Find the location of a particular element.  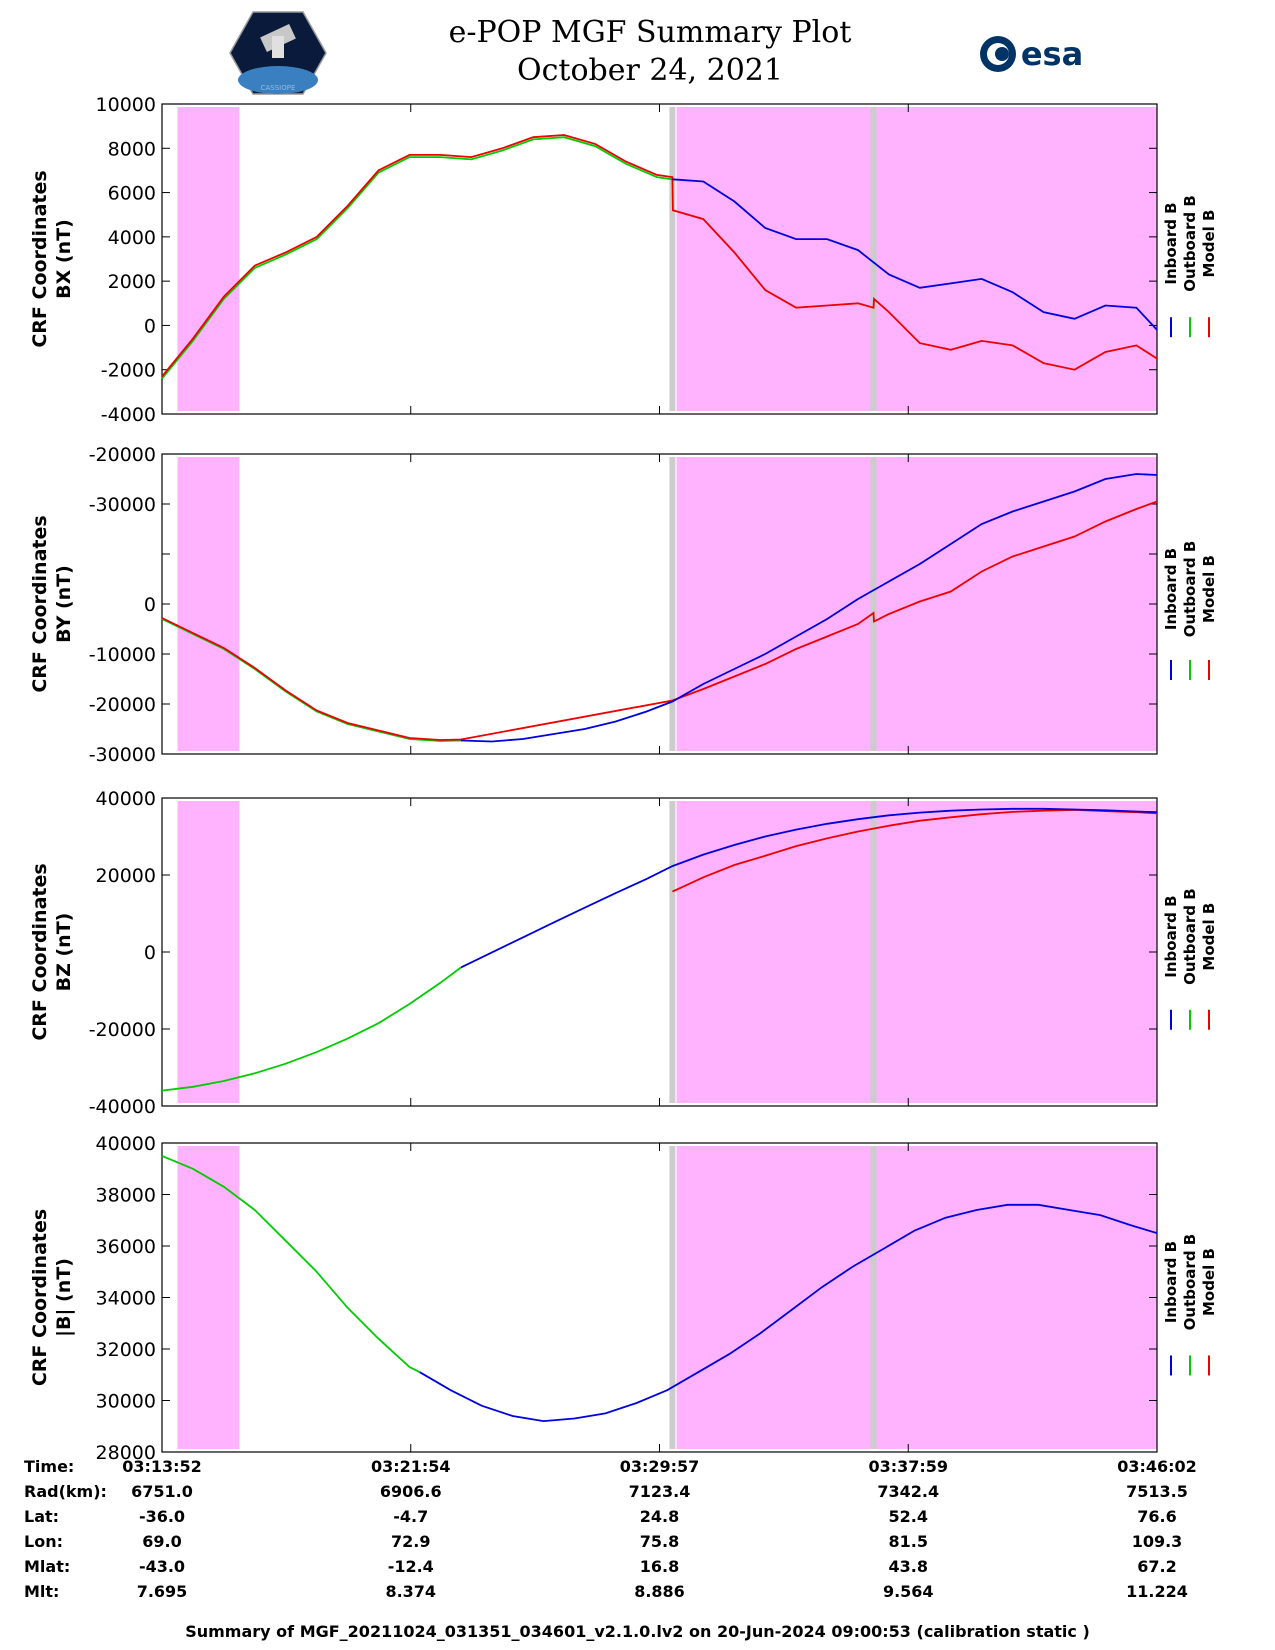

info-cell: 03:21:54 is located at coordinates (411, 1466).